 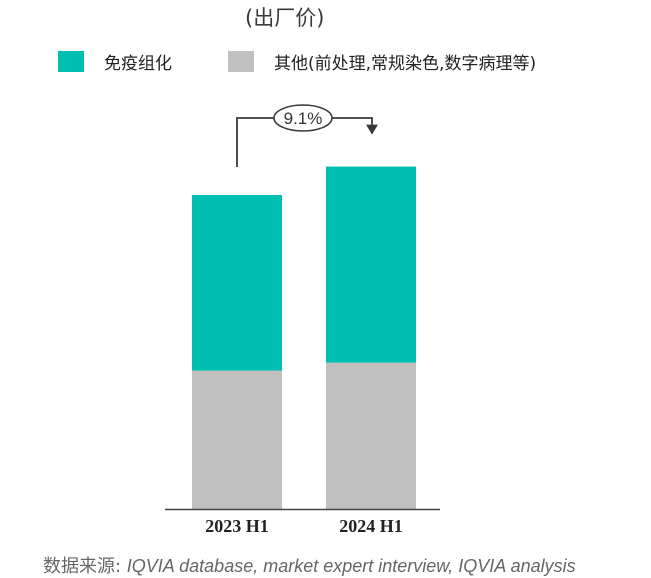 I want to click on legend-item-ihc: 免疫组化, so click(x=115, y=62).